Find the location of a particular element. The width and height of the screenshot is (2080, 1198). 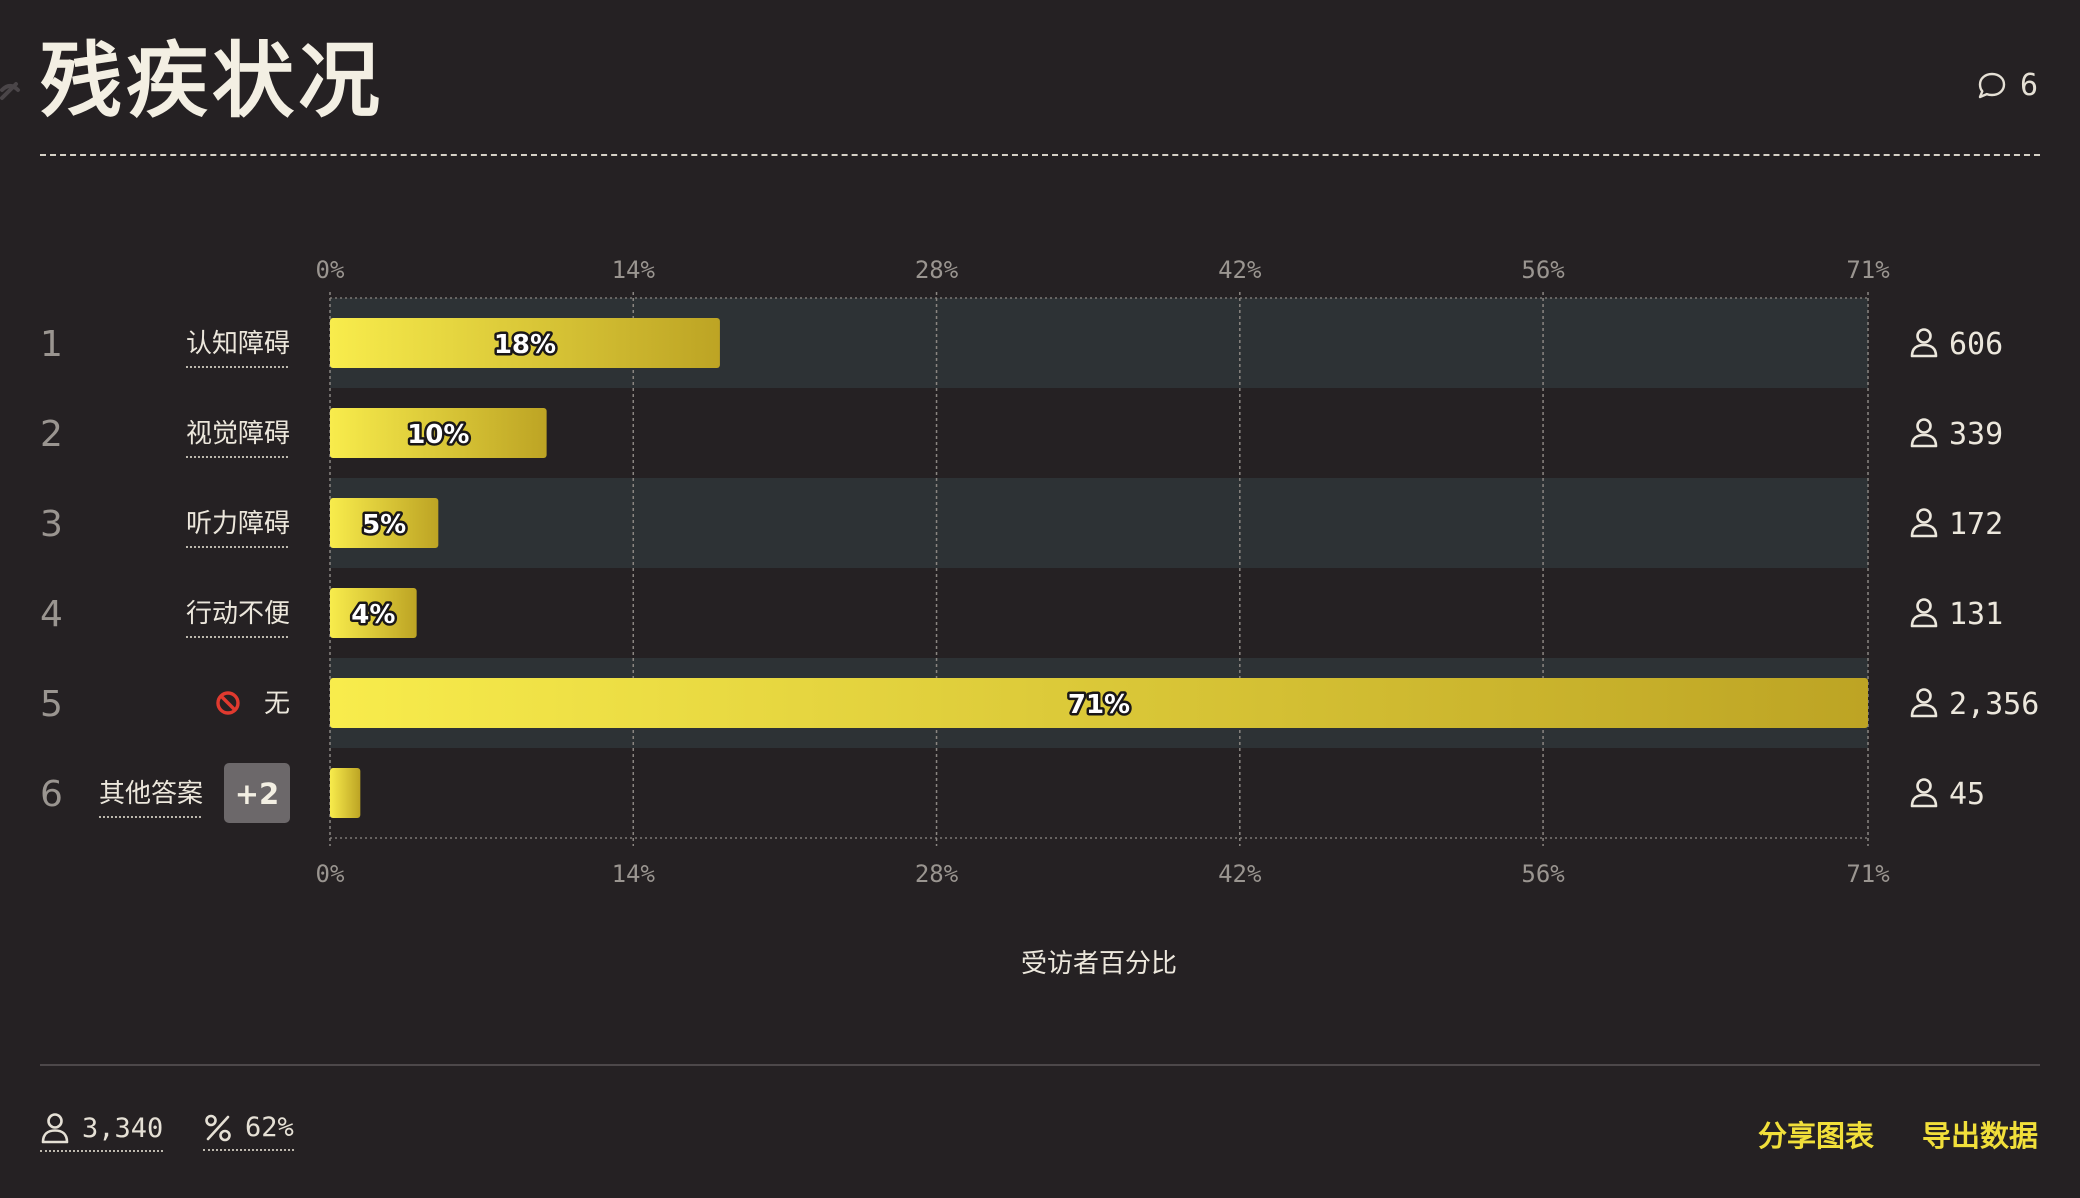

bar-value-label: 10% is located at coordinates (438, 435).